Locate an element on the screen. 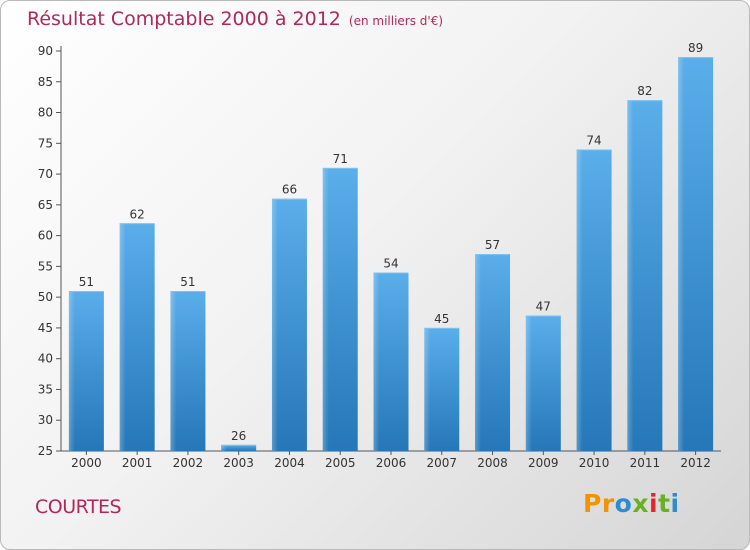 The width and height of the screenshot is (750, 550). y-tick-label: 85 is located at coordinates (45, 82).